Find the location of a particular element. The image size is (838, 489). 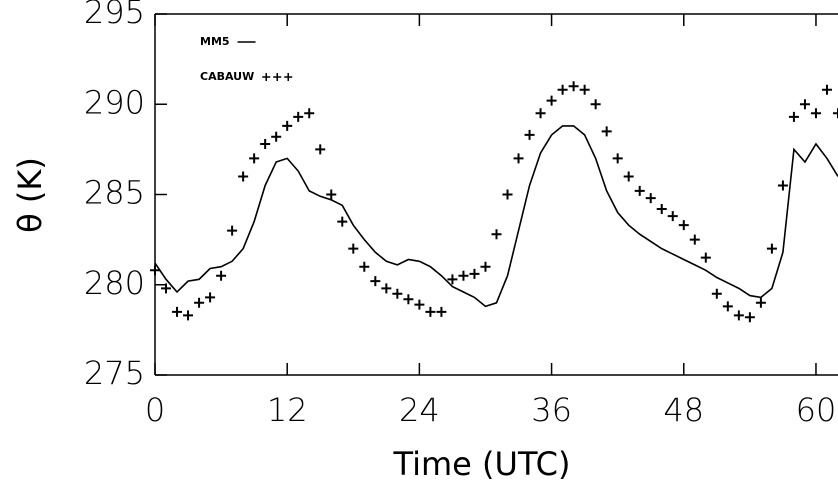

x-tick-label: 12 is located at coordinates (287, 410).